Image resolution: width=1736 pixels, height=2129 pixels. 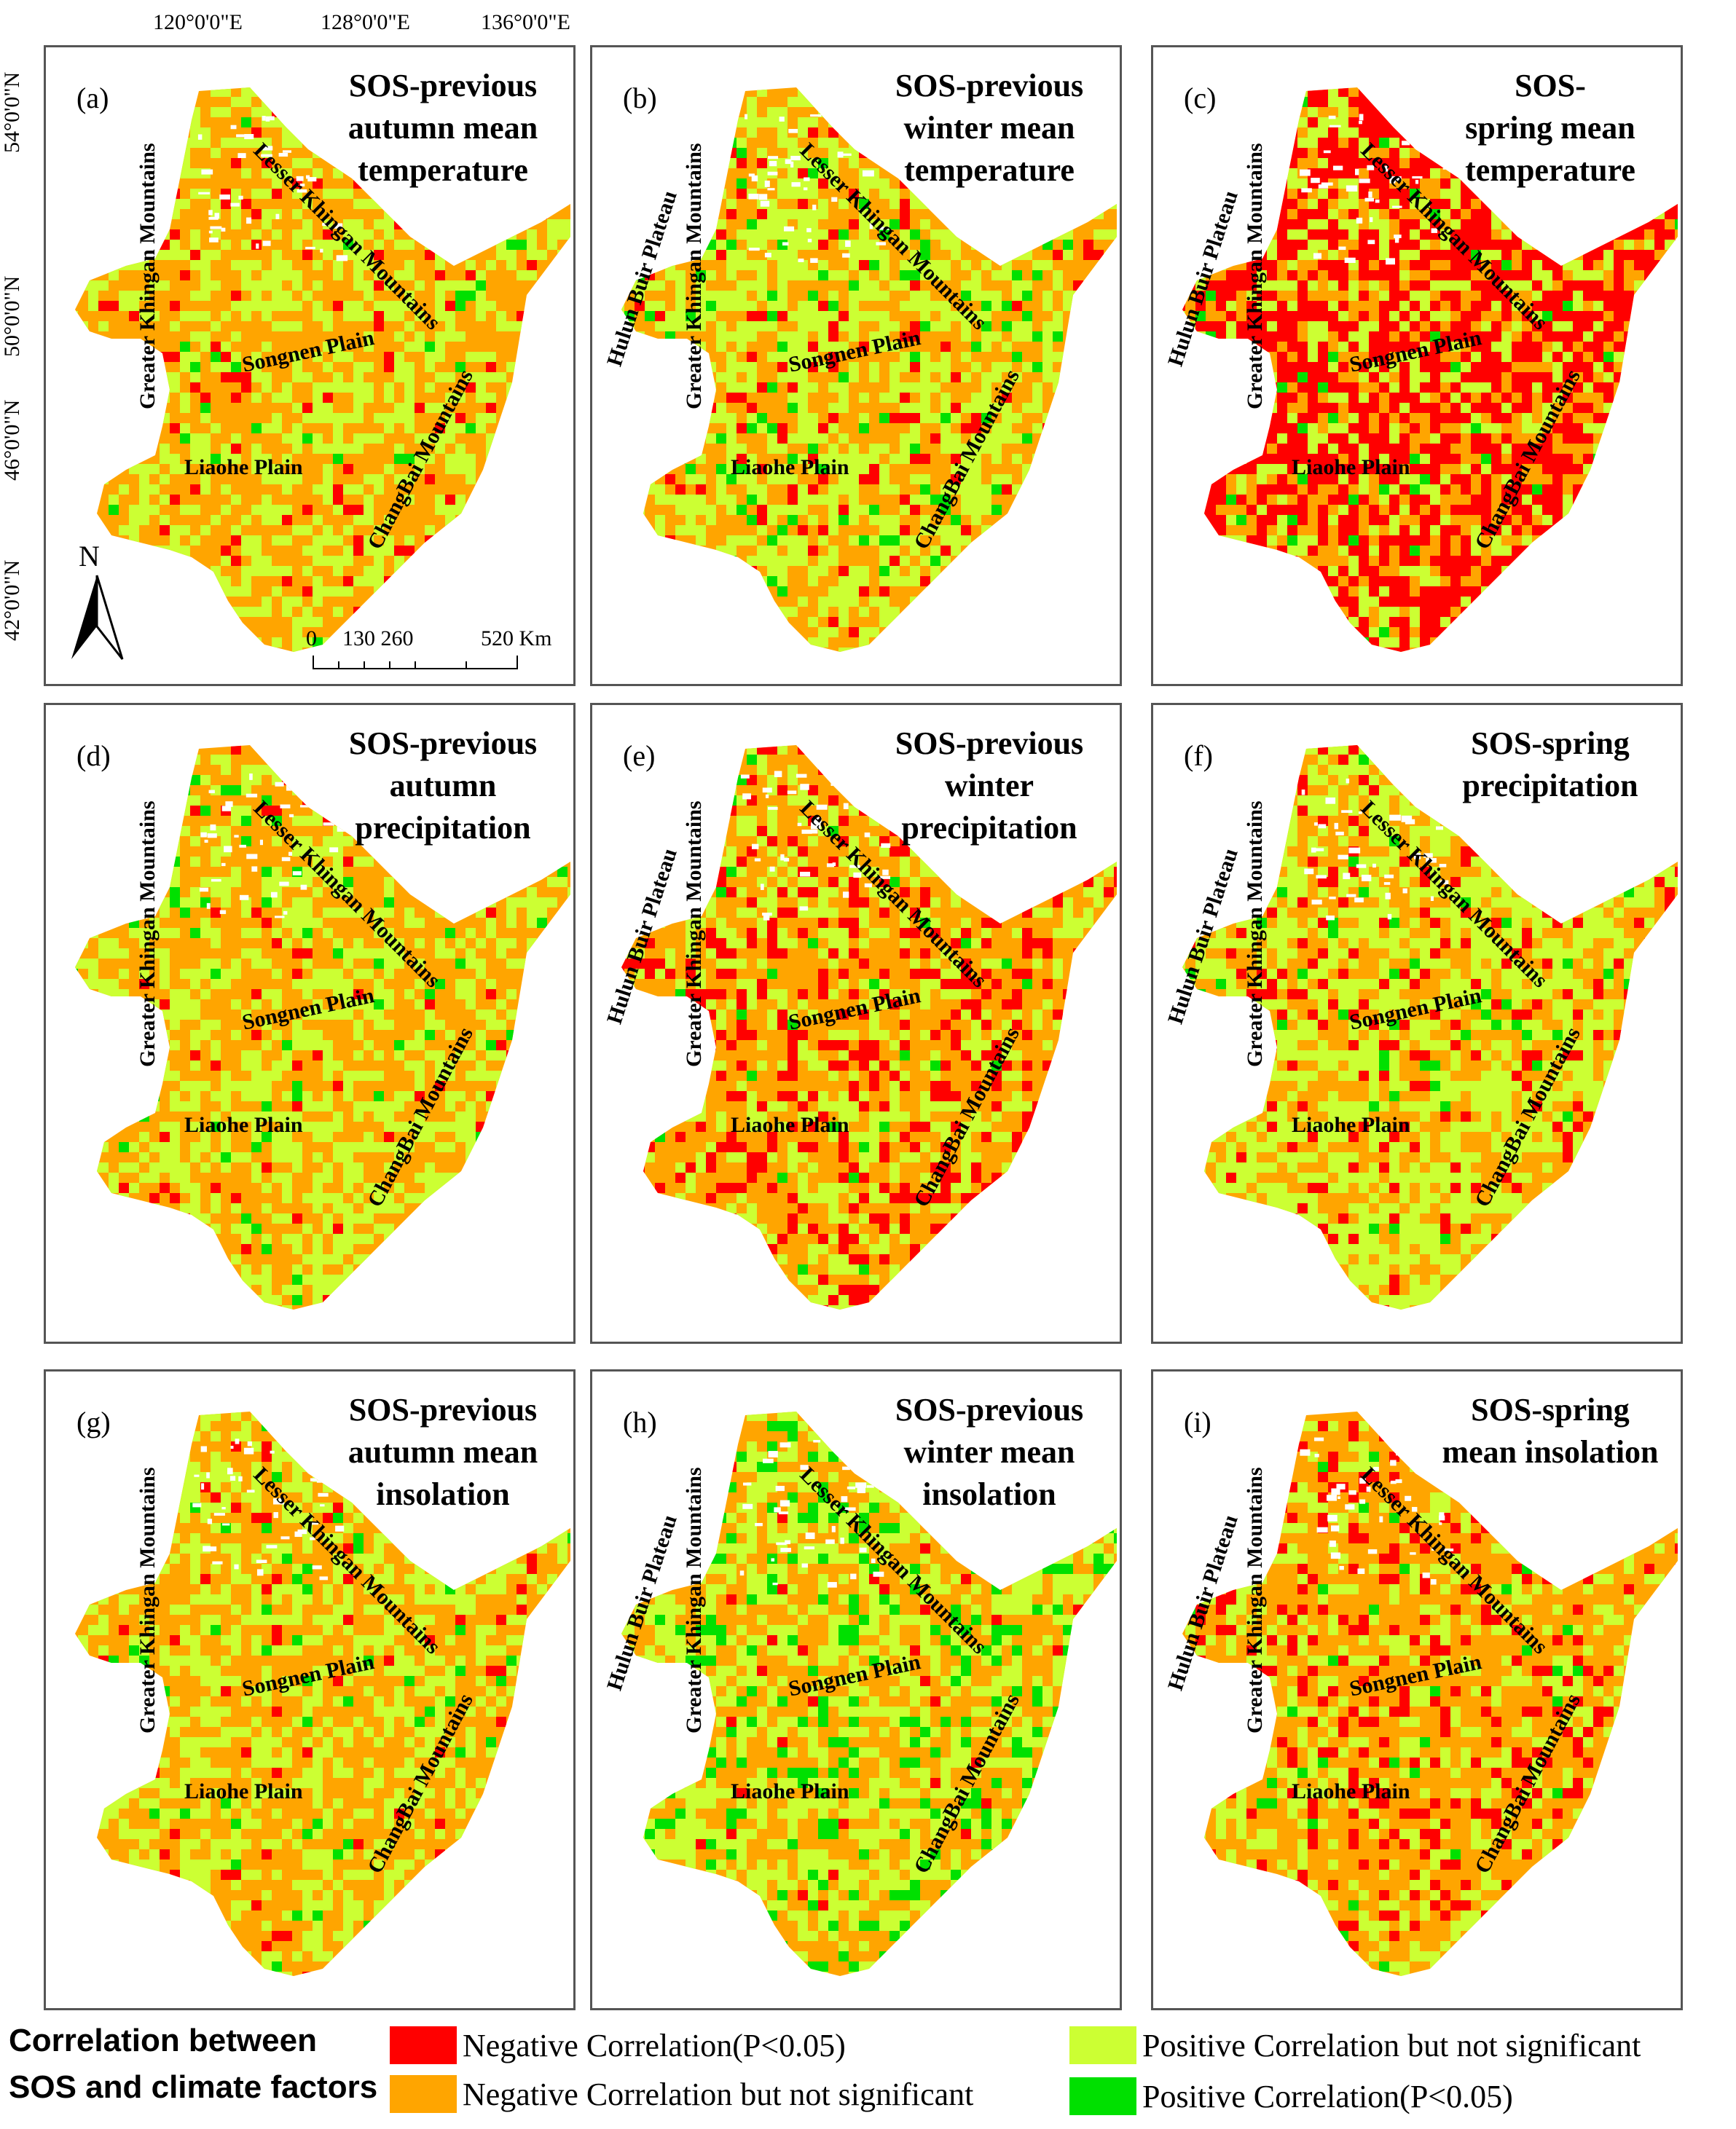 I want to click on panel-label: (d), so click(x=93, y=755).